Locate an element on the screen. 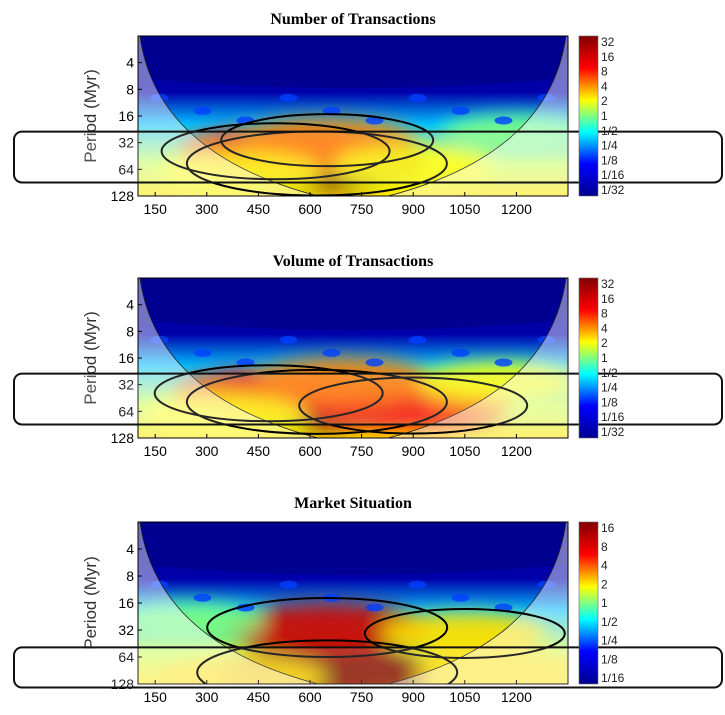  chart-title: Volume of Transactions is located at coordinates (353, 261).